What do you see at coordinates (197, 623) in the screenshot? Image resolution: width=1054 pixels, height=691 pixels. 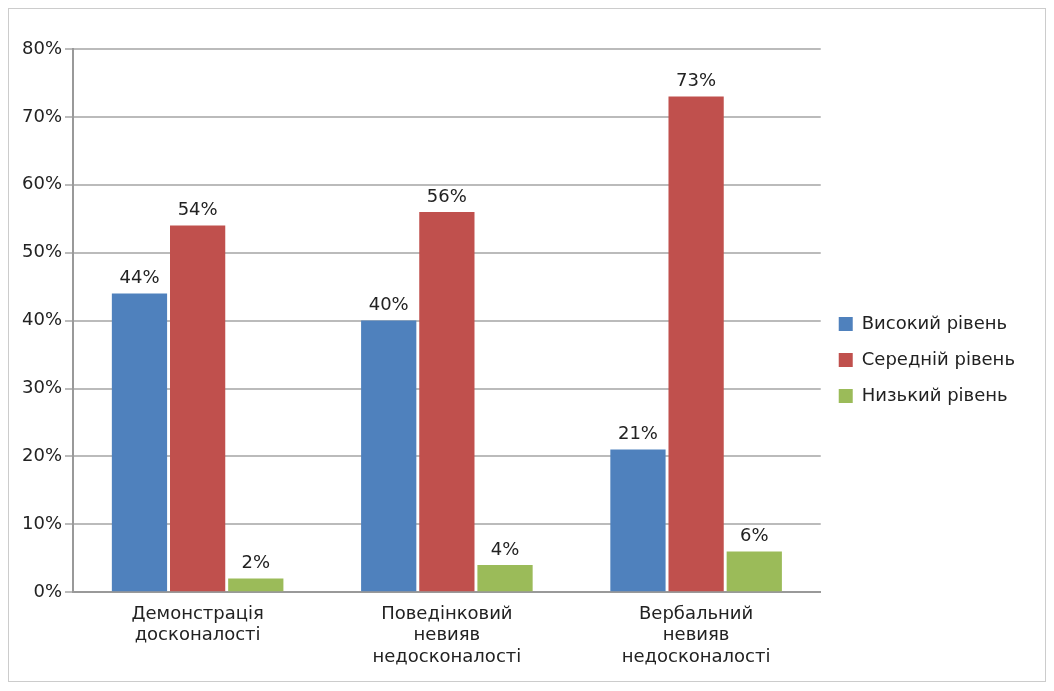 I see `x-tick-label: Демонстрація досконалості` at bounding box center [197, 623].